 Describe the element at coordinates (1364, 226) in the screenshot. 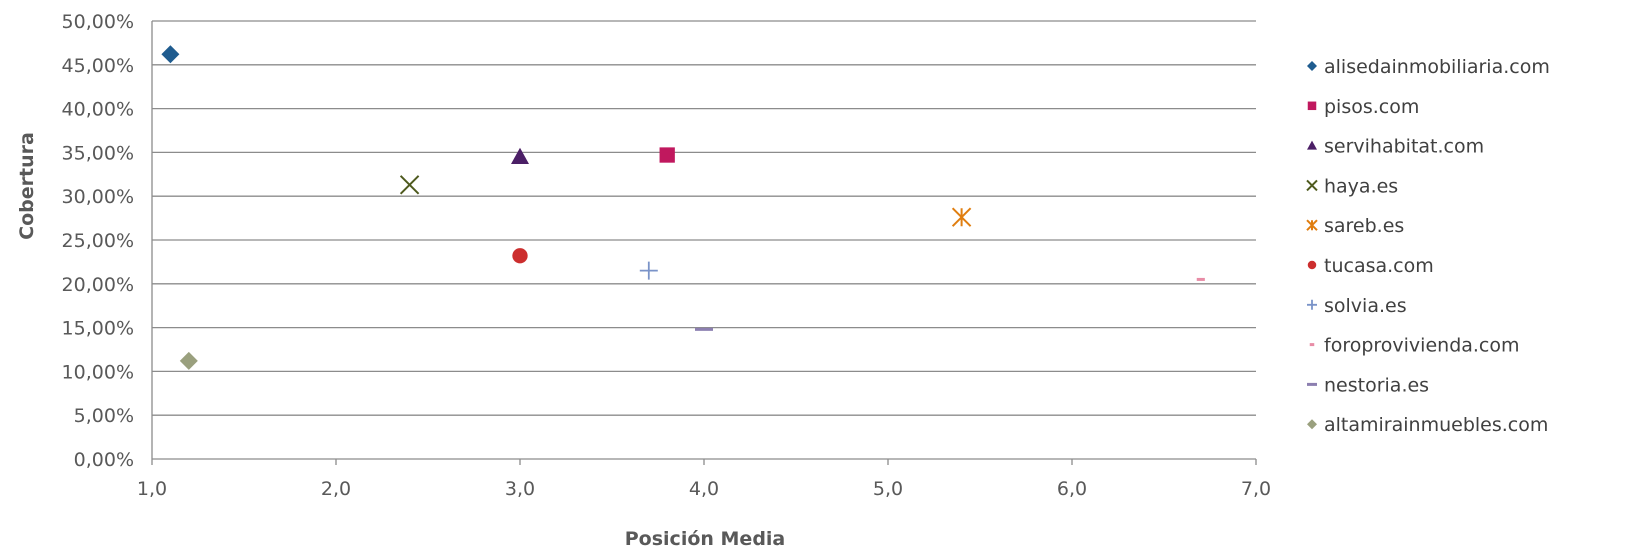

I see `legend-label: sareb.es` at that location.